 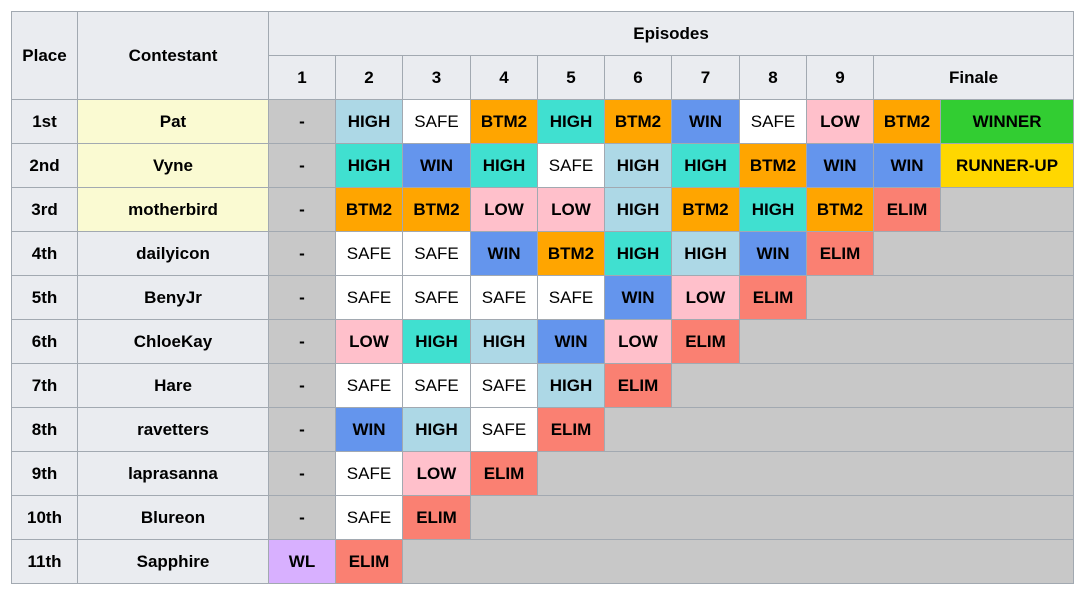 I want to click on place-header: Place, so click(x=44, y=55).